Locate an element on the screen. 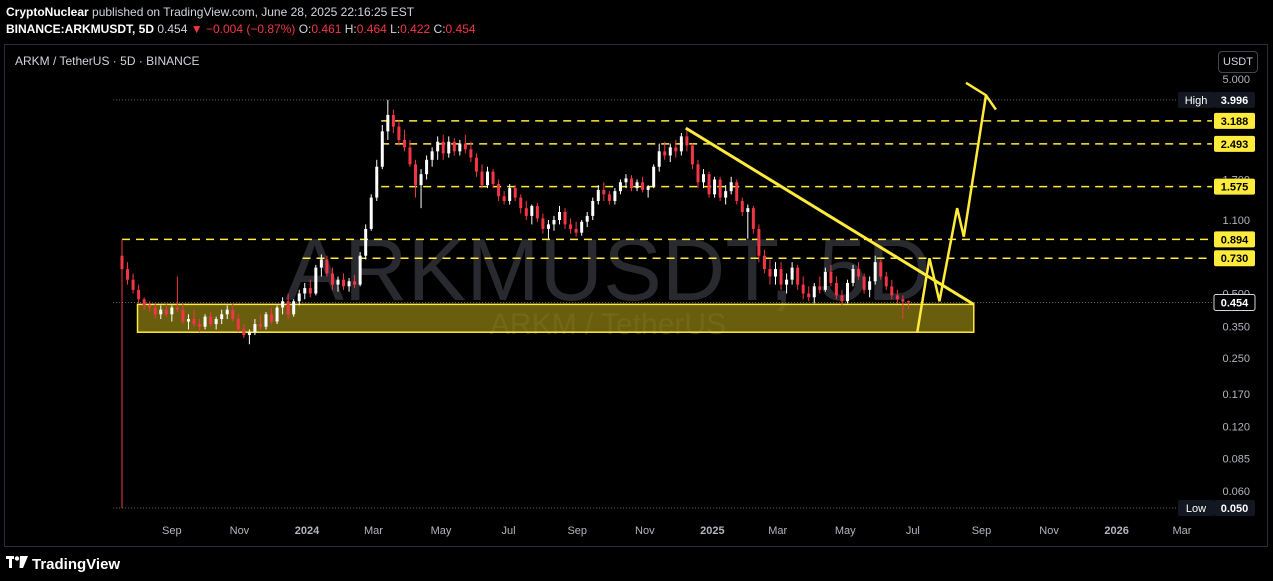 The width and height of the screenshot is (1273, 581). symbol-line: BINANCE:ARKMUSDT, 5D is located at coordinates (80, 29).